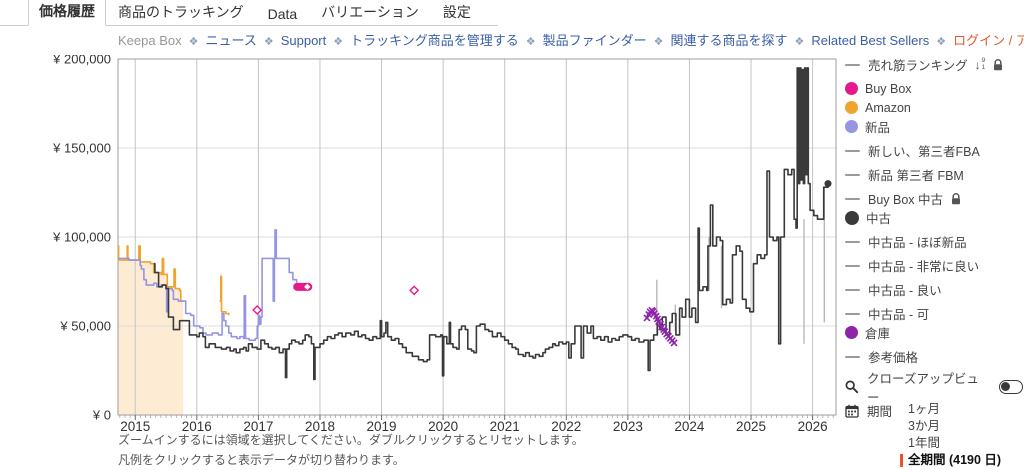  I want to click on buy-box-diamond-icon, so click(414, 290).